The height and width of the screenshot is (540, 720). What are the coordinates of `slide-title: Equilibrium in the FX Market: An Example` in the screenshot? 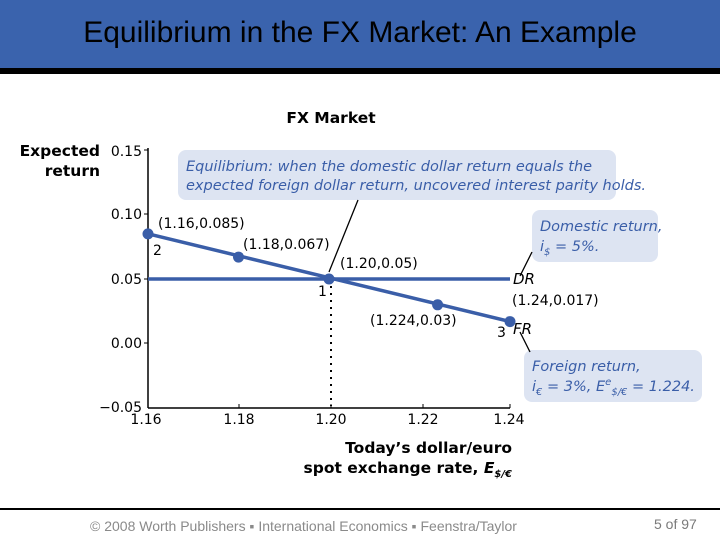 It's located at (360, 32).